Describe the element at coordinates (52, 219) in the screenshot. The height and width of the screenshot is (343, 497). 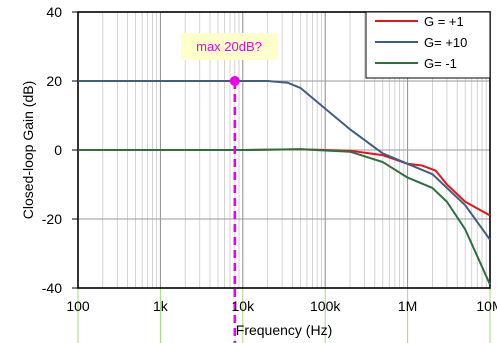
I see `y-tick-label: -20` at that location.